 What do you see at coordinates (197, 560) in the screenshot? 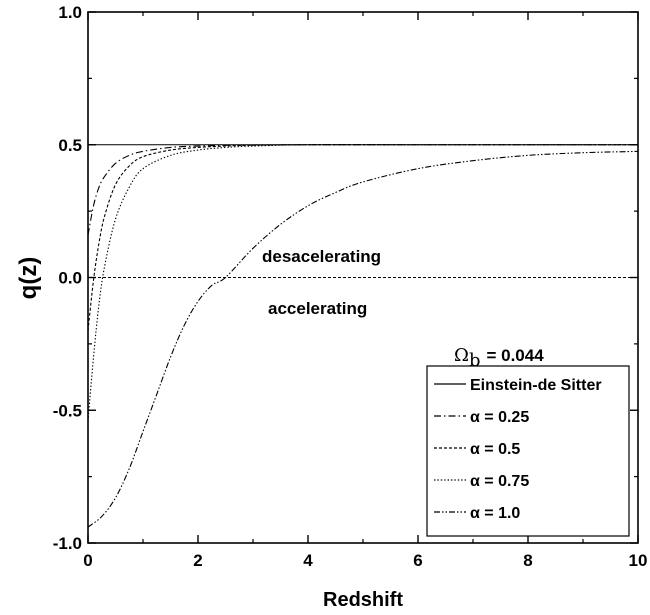
I see `x-tick-label: 2` at bounding box center [197, 560].